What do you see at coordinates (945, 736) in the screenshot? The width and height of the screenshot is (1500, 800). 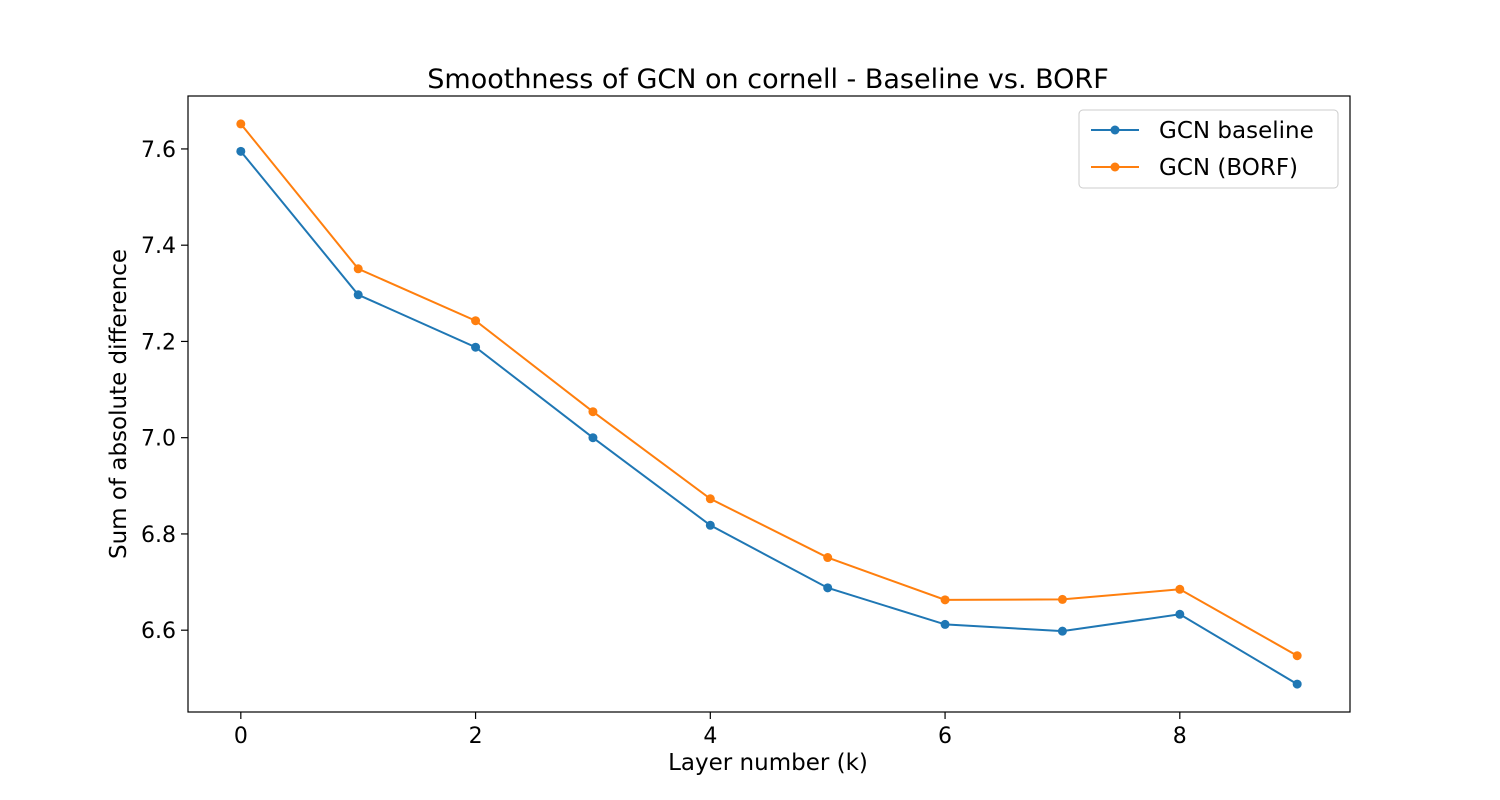 I see `x-tick-label: 6` at bounding box center [945, 736].